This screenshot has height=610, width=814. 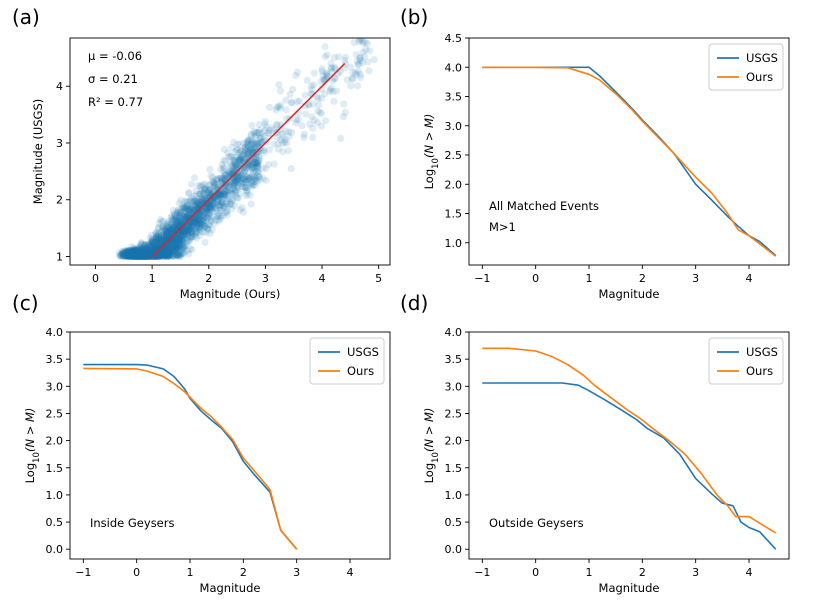 What do you see at coordinates (454, 359) in the screenshot?
I see `y-tick-label: 3.5` at bounding box center [454, 359].